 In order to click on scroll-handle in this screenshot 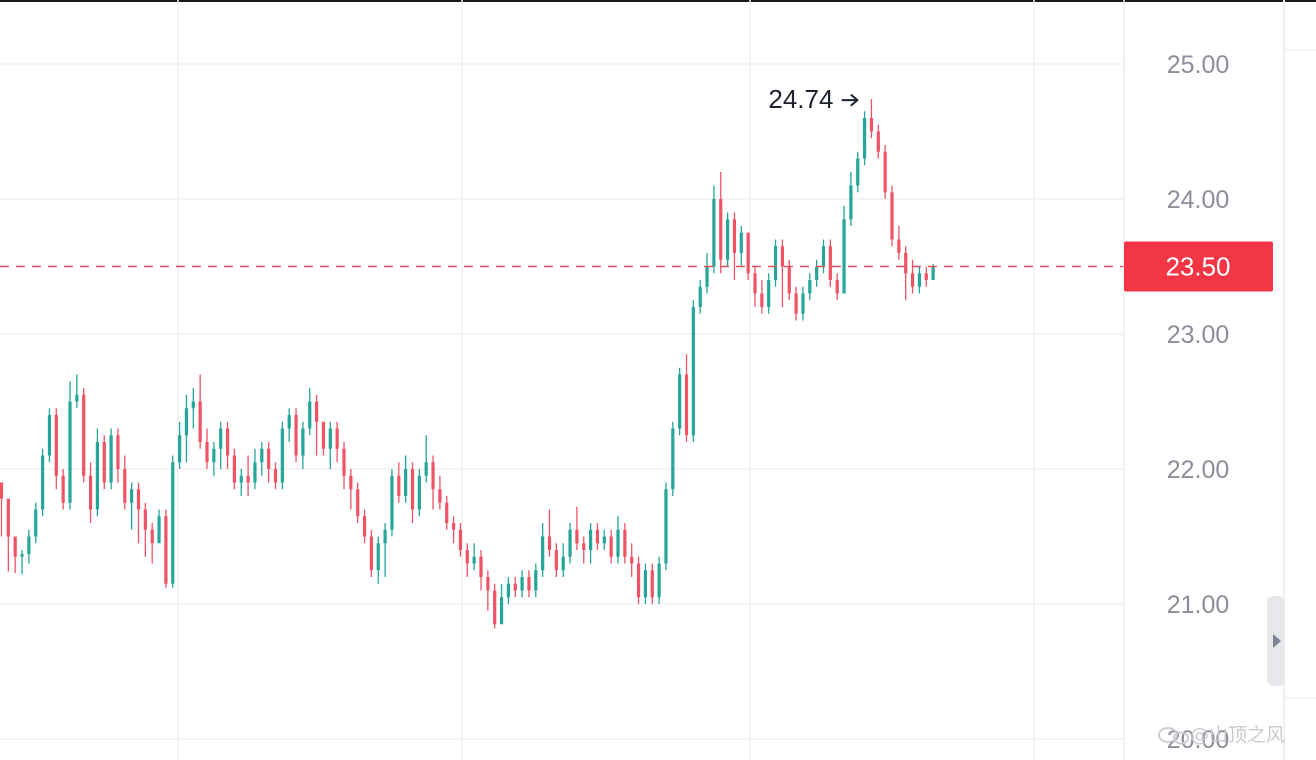, I will do `click(1276, 641)`.